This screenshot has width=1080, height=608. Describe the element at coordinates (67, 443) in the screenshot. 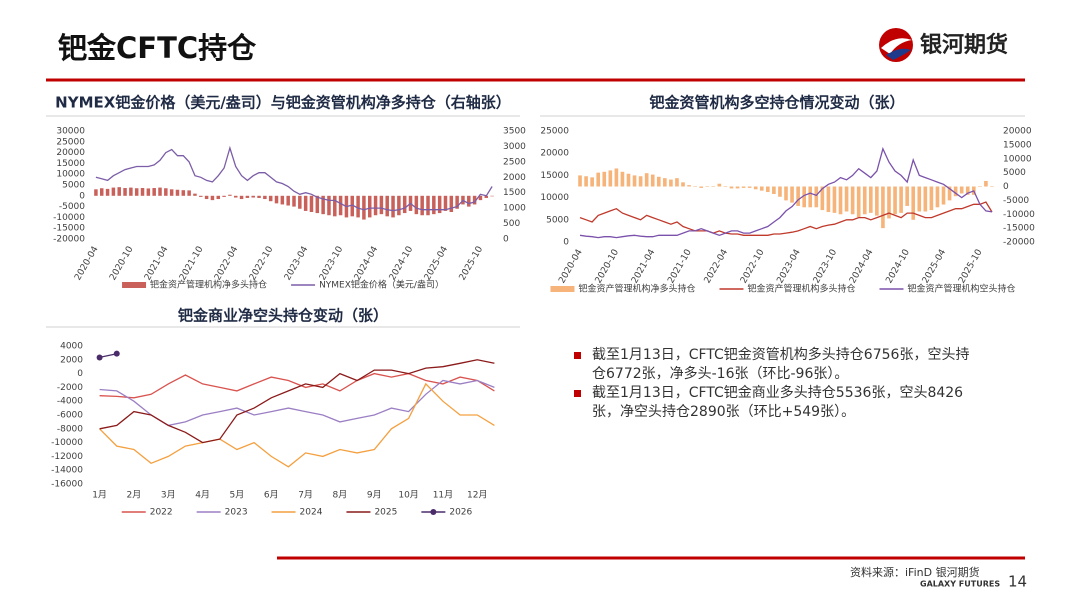

I see `y-tick-label: -10000` at that location.